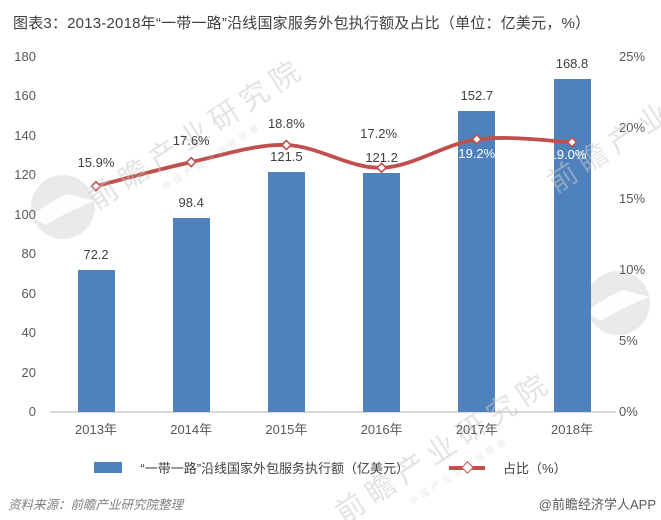 This screenshot has height=520, width=661. What do you see at coordinates (191, 202) in the screenshot?
I see `bar-value-label-2014: 98.4` at bounding box center [191, 202].